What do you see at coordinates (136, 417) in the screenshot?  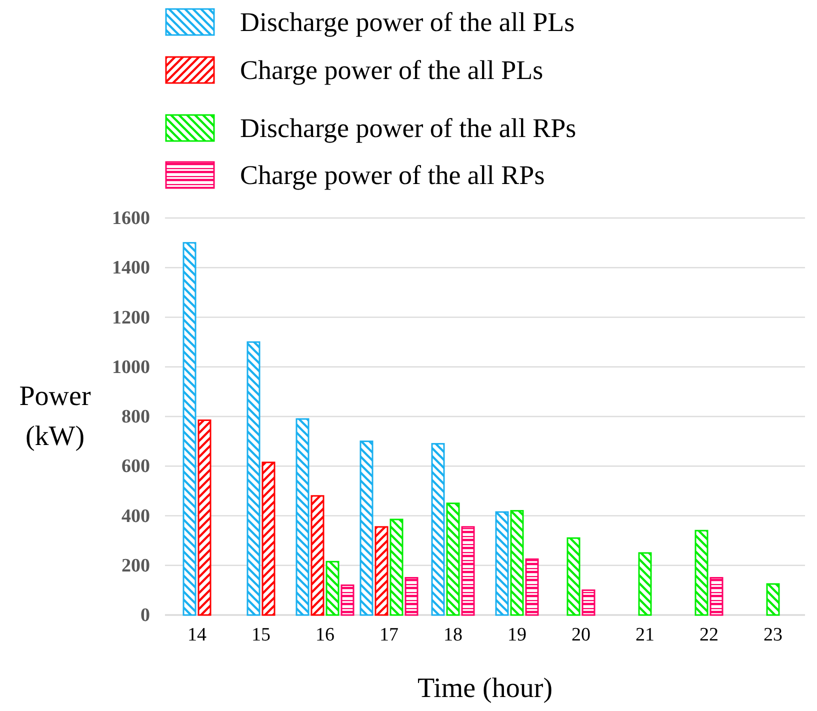 I see `y-tick-label: 800` at bounding box center [136, 417].